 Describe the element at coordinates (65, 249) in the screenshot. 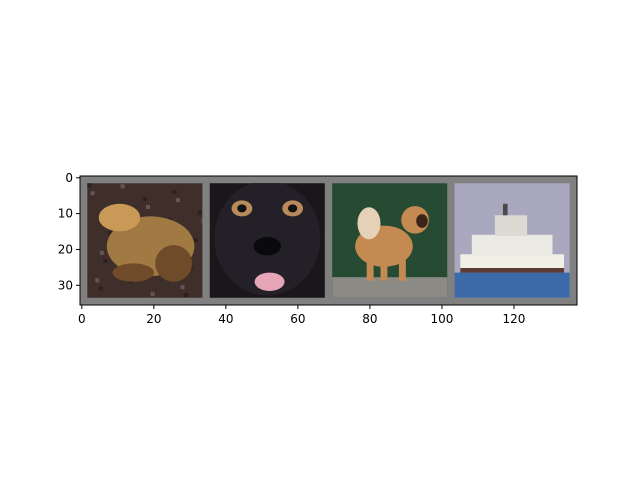

I see `y-tick-label: 20` at that location.